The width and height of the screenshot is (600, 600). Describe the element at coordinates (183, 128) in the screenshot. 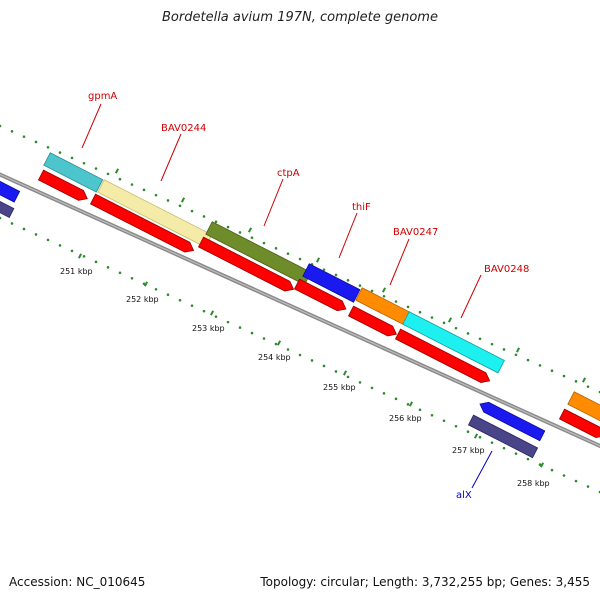

I see `gene-label: BAV0244` at that location.